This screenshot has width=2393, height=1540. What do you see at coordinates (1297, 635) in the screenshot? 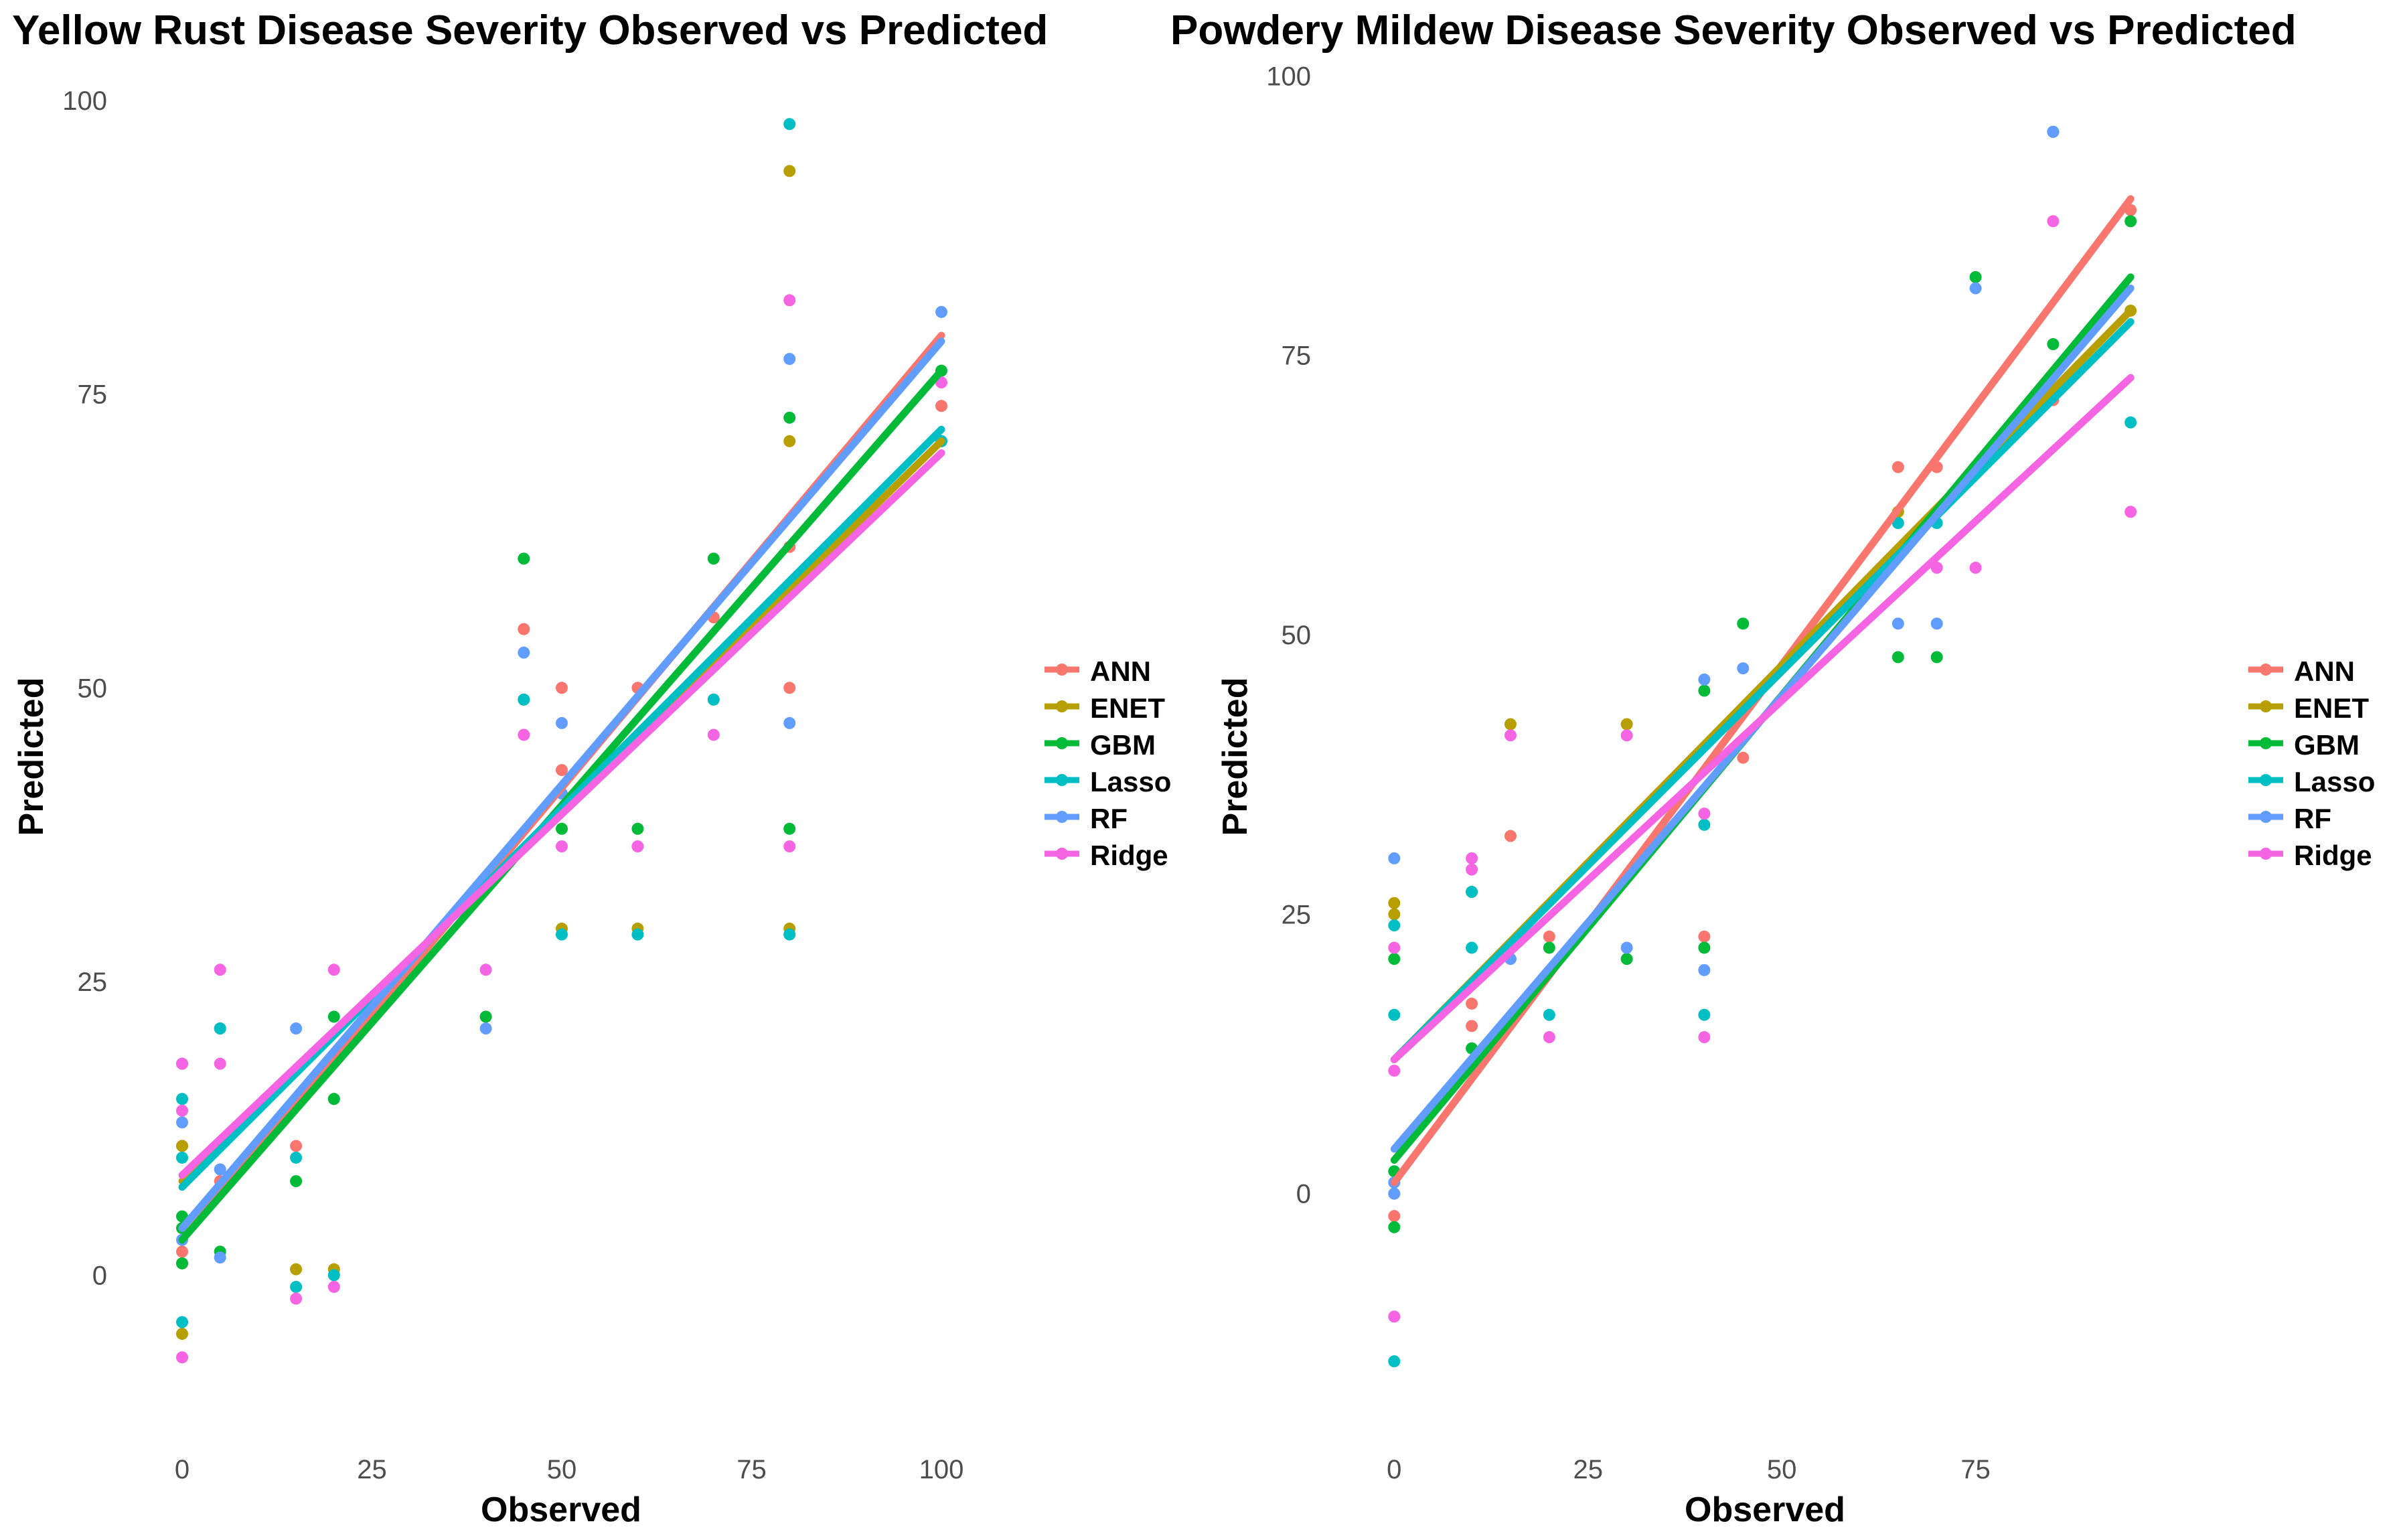
I see `y-tick-label: 50` at bounding box center [1297, 635].